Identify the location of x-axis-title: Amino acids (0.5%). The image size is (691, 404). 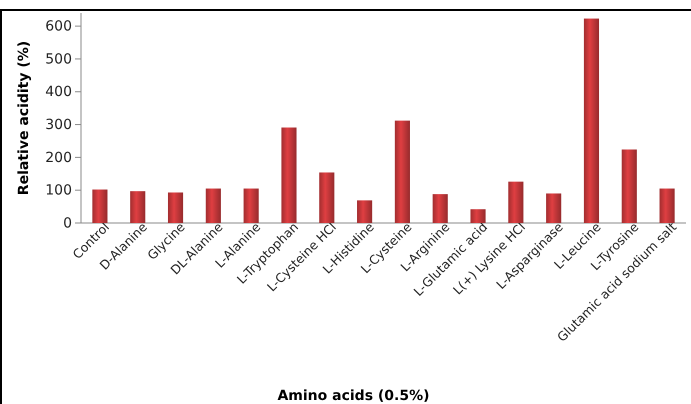
(353, 396).